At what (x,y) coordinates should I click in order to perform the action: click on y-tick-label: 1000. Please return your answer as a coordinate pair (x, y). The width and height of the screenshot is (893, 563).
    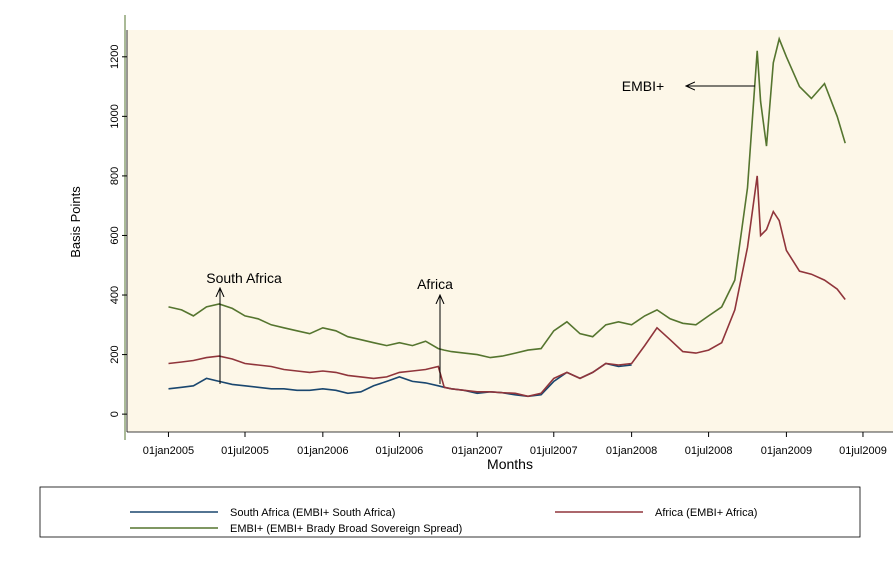
    Looking at the image, I should click on (115, 116).